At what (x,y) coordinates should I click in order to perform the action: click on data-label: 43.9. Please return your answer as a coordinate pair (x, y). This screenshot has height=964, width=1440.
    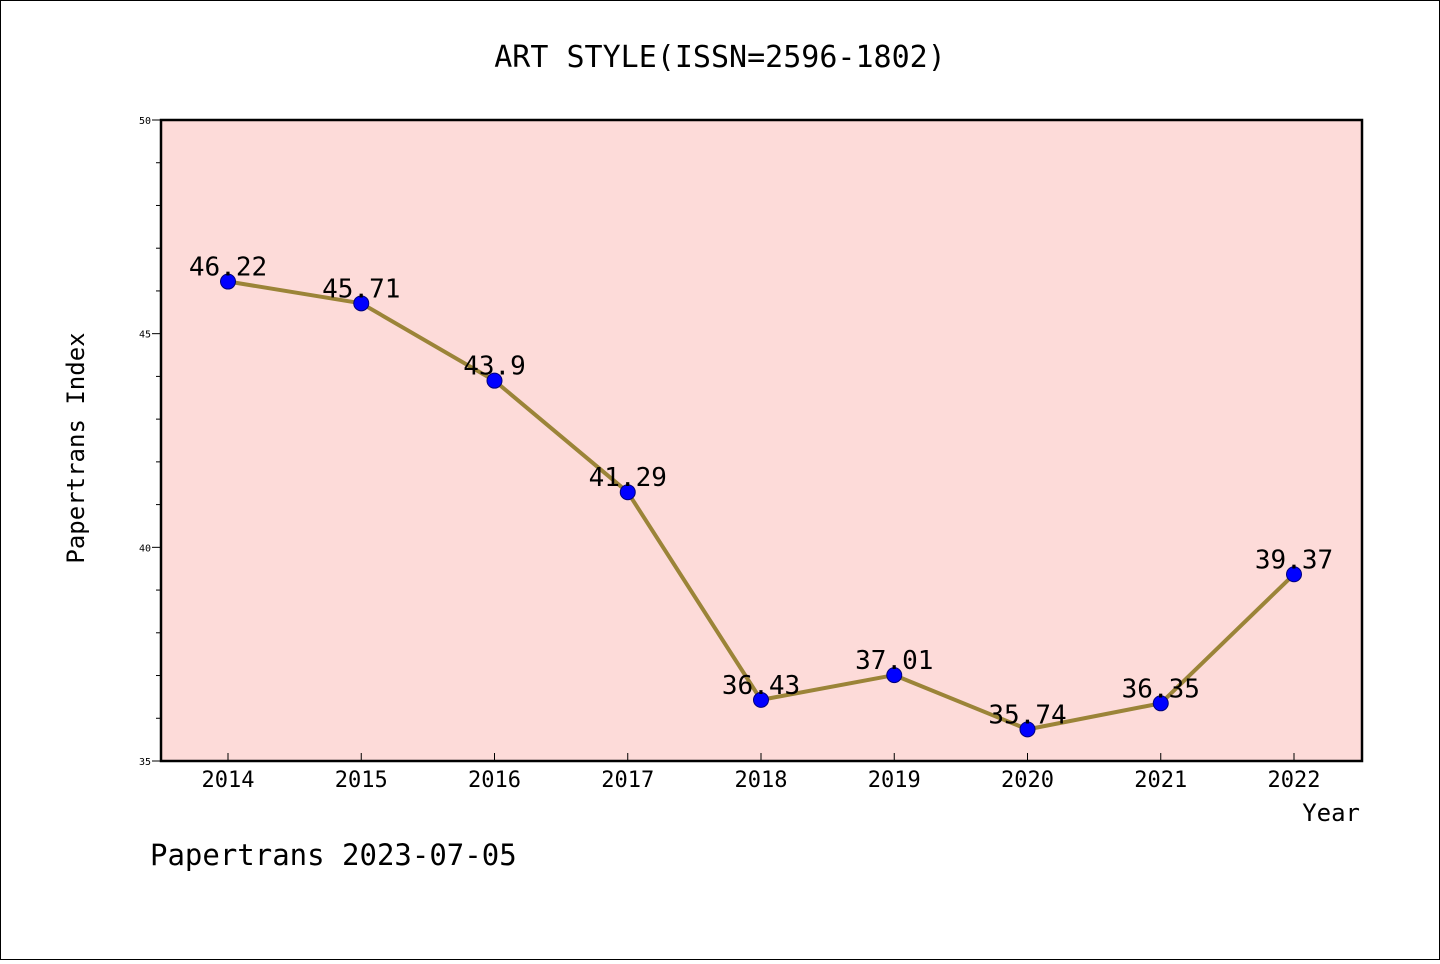
    Looking at the image, I should click on (494, 367).